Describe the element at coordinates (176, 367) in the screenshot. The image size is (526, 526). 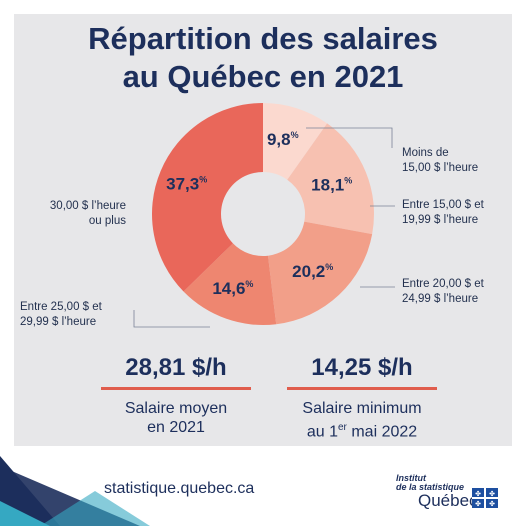
I see `average-salary-value: 28,81 $/h` at that location.